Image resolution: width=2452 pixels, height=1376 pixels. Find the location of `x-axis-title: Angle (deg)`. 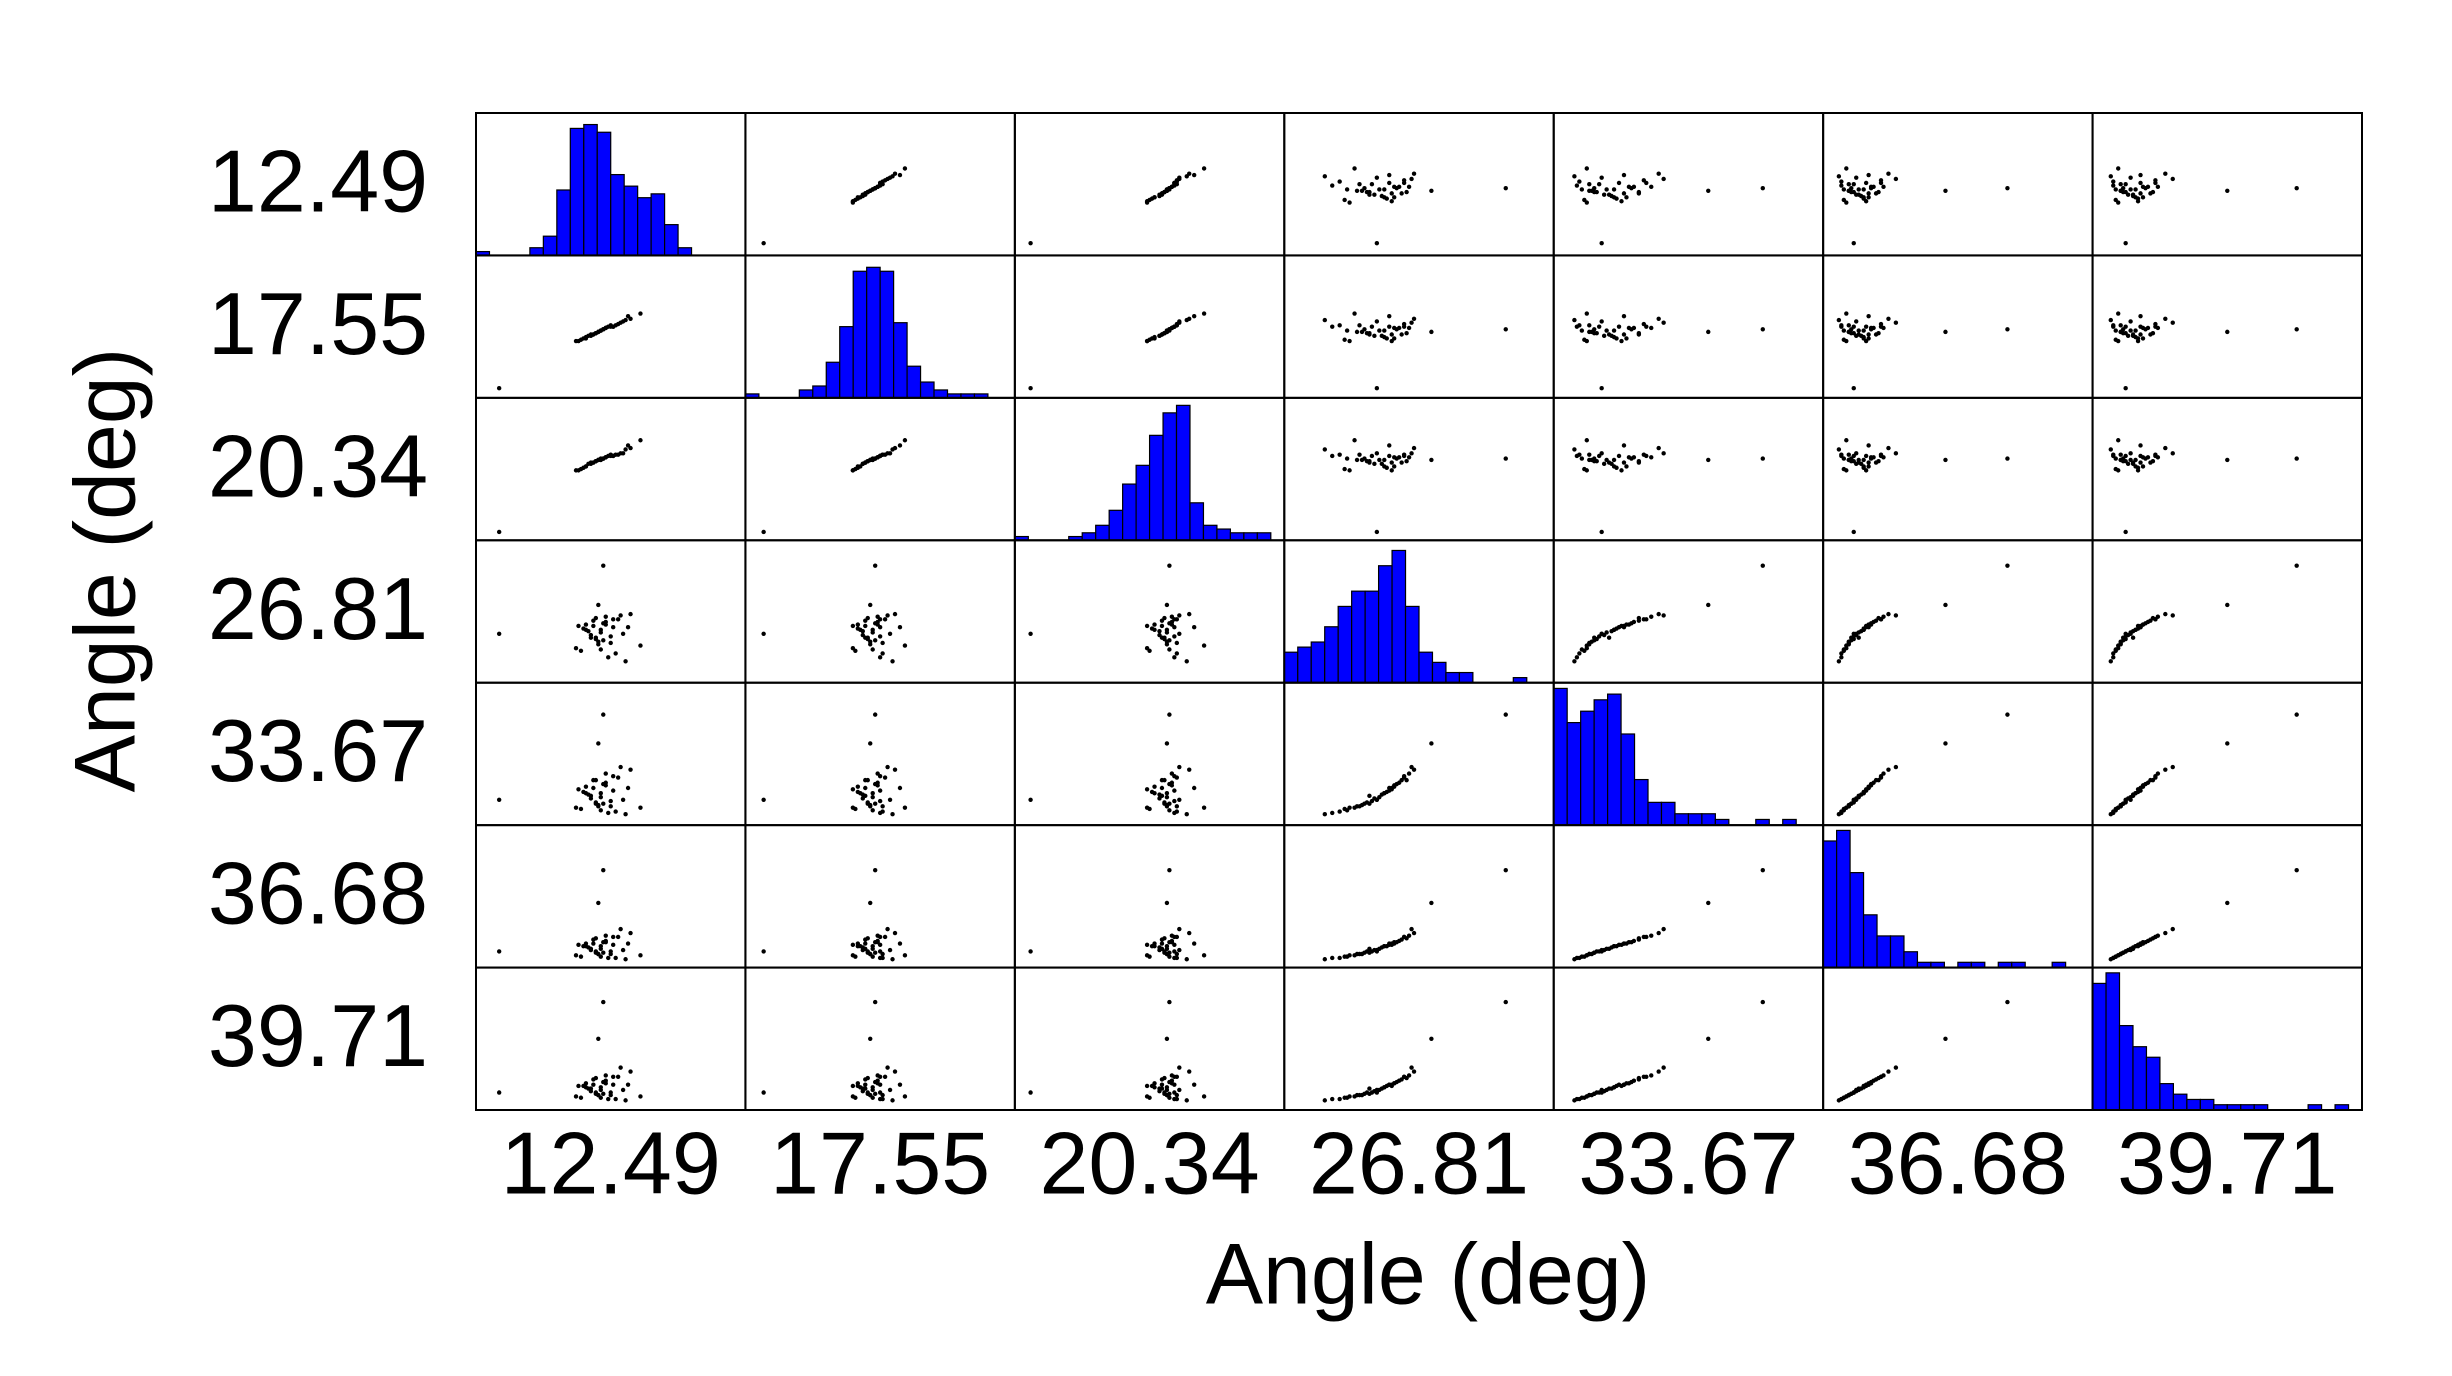

x-axis-title: Angle (deg) is located at coordinates (1428, 1275).